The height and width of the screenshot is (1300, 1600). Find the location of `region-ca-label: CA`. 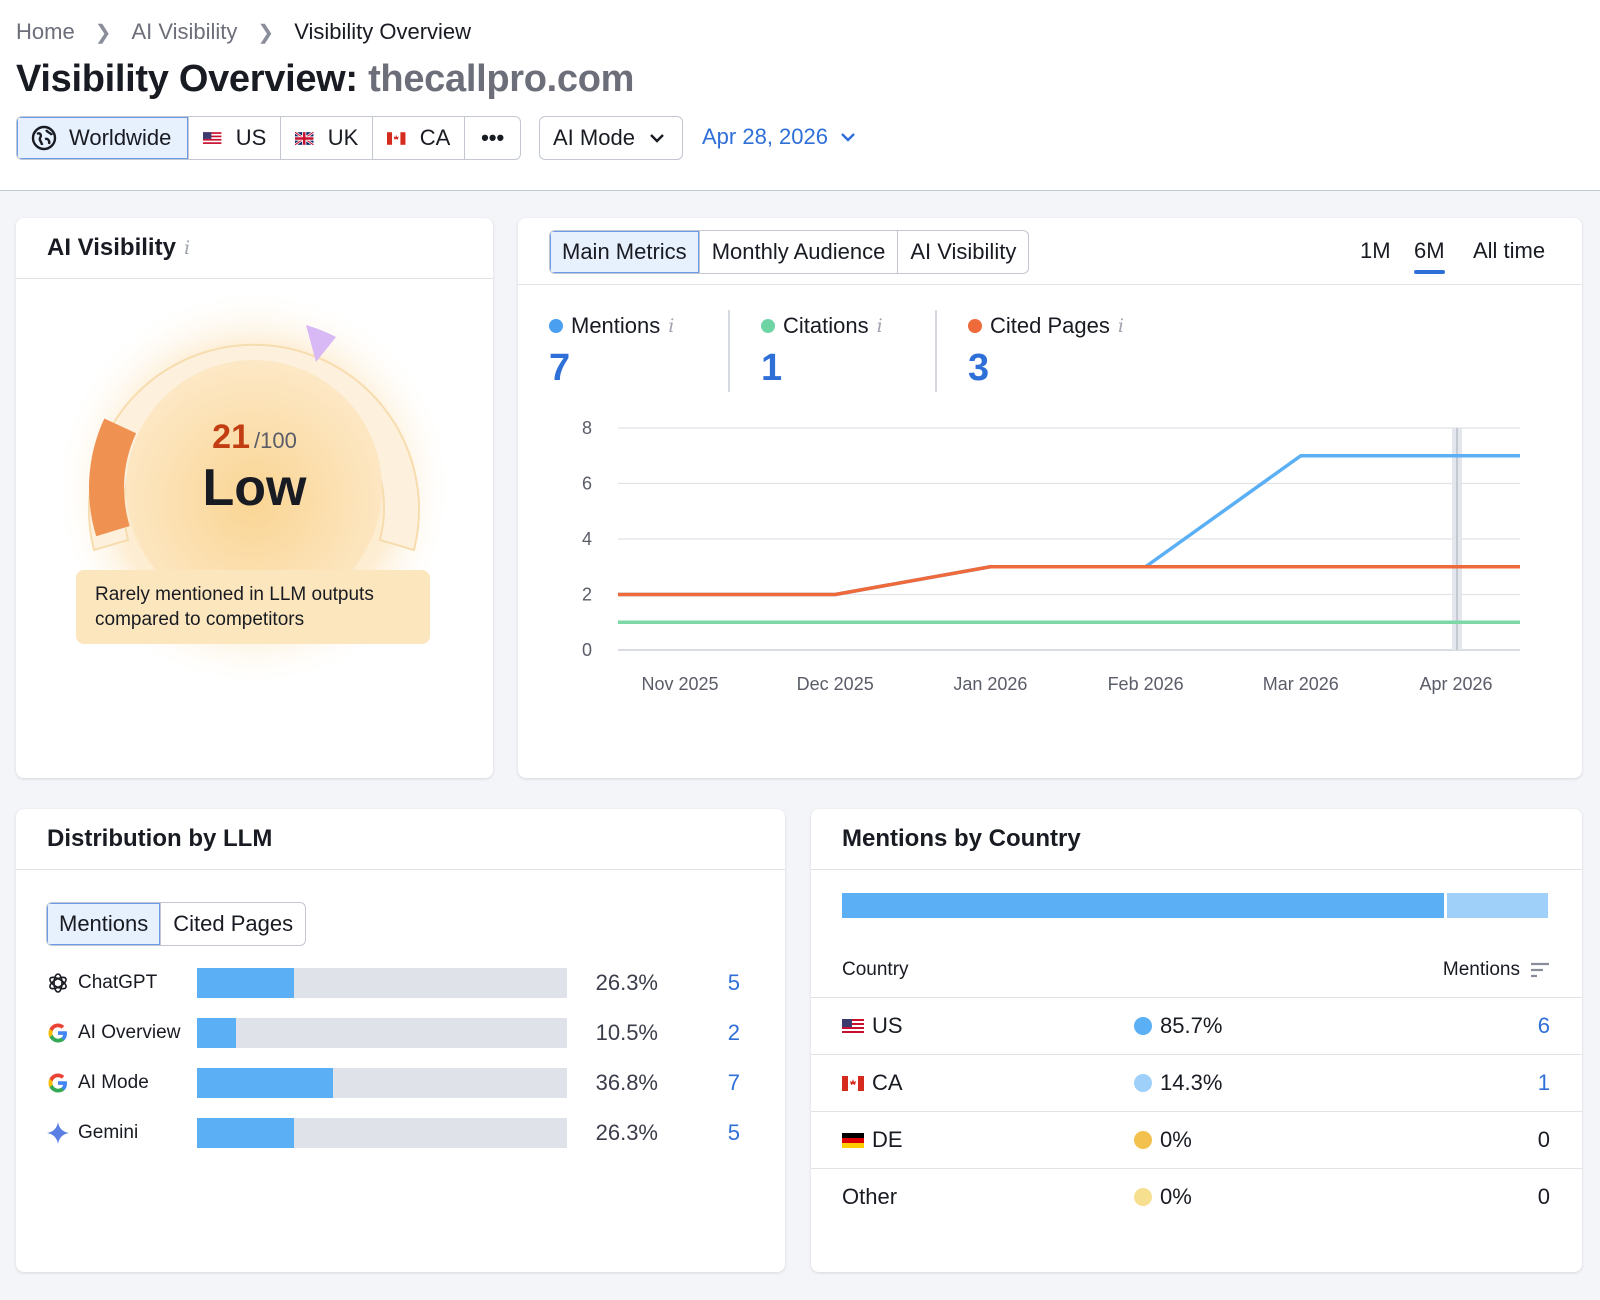

region-ca-label: CA is located at coordinates (435, 137).